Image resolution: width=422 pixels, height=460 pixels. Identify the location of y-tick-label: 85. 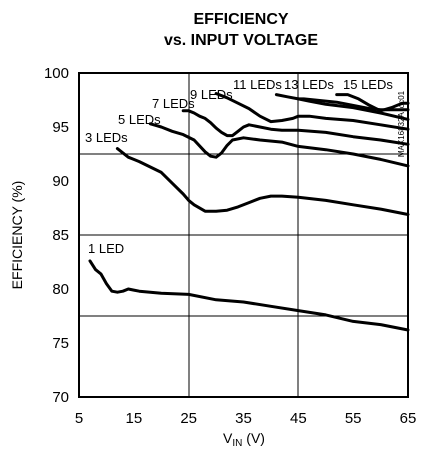
(60, 235).